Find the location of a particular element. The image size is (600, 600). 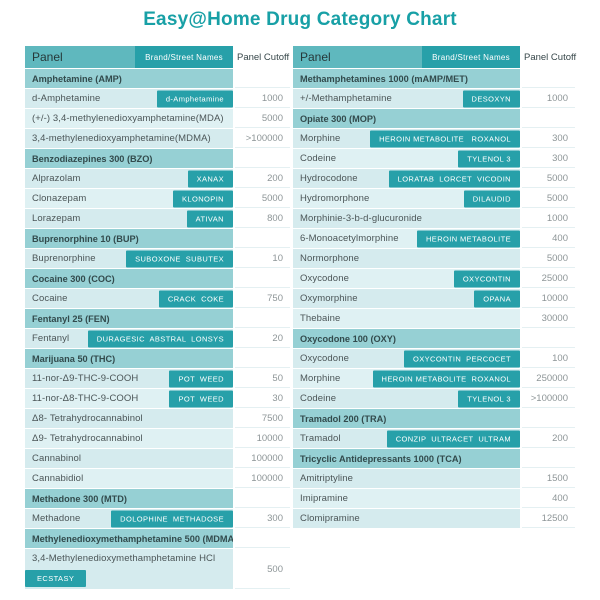

drug-name: (+/-) 3,4-methylenedioxyamphetamine(MDA) is located at coordinates (128, 118).